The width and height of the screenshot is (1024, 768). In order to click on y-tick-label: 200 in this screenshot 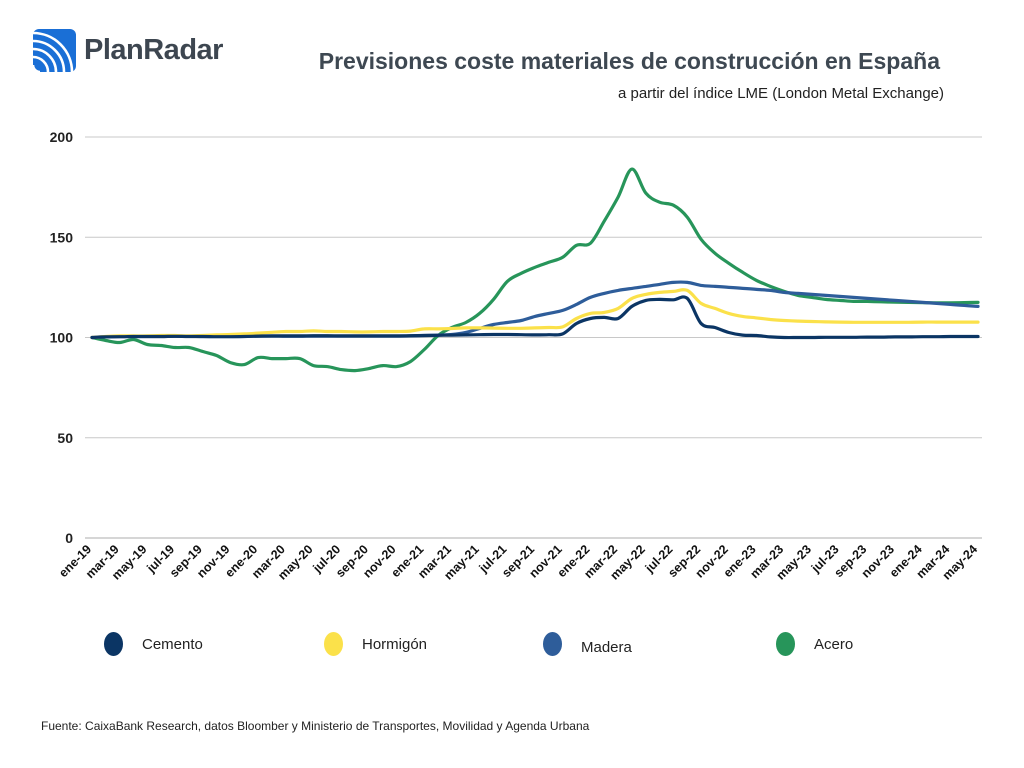, I will do `click(62, 137)`.